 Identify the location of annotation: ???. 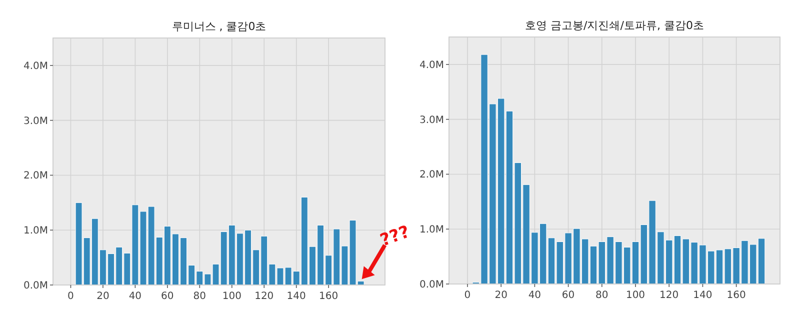
(395, 236).